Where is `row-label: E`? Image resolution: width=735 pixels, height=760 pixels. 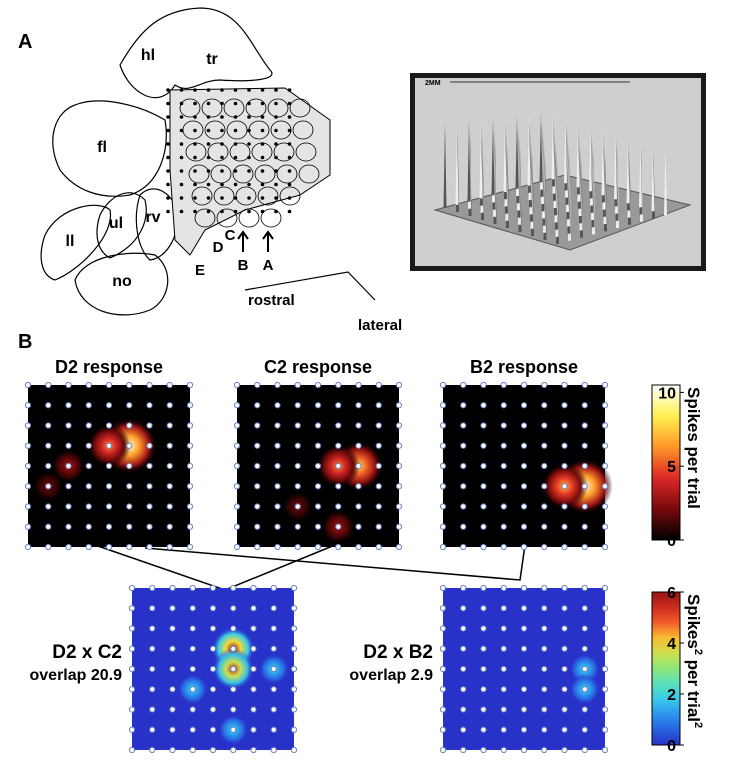 row-label: E is located at coordinates (200, 270).